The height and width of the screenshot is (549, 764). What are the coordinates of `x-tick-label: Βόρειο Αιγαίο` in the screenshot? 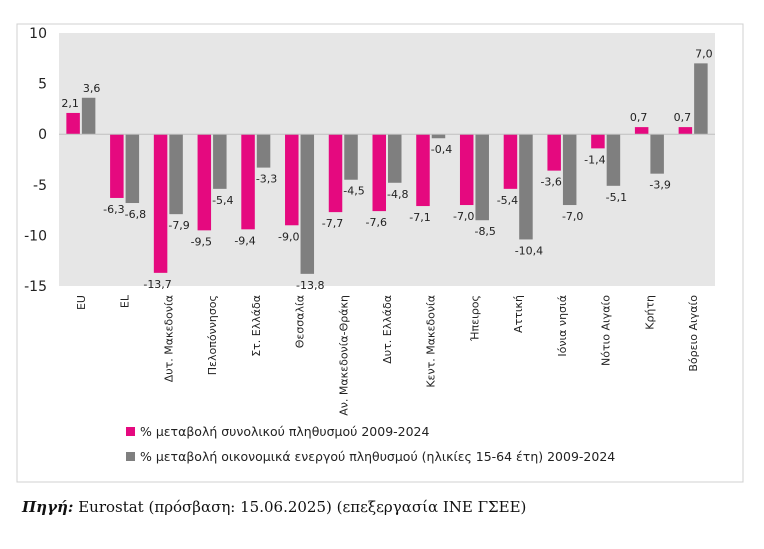 It's located at (693, 333).